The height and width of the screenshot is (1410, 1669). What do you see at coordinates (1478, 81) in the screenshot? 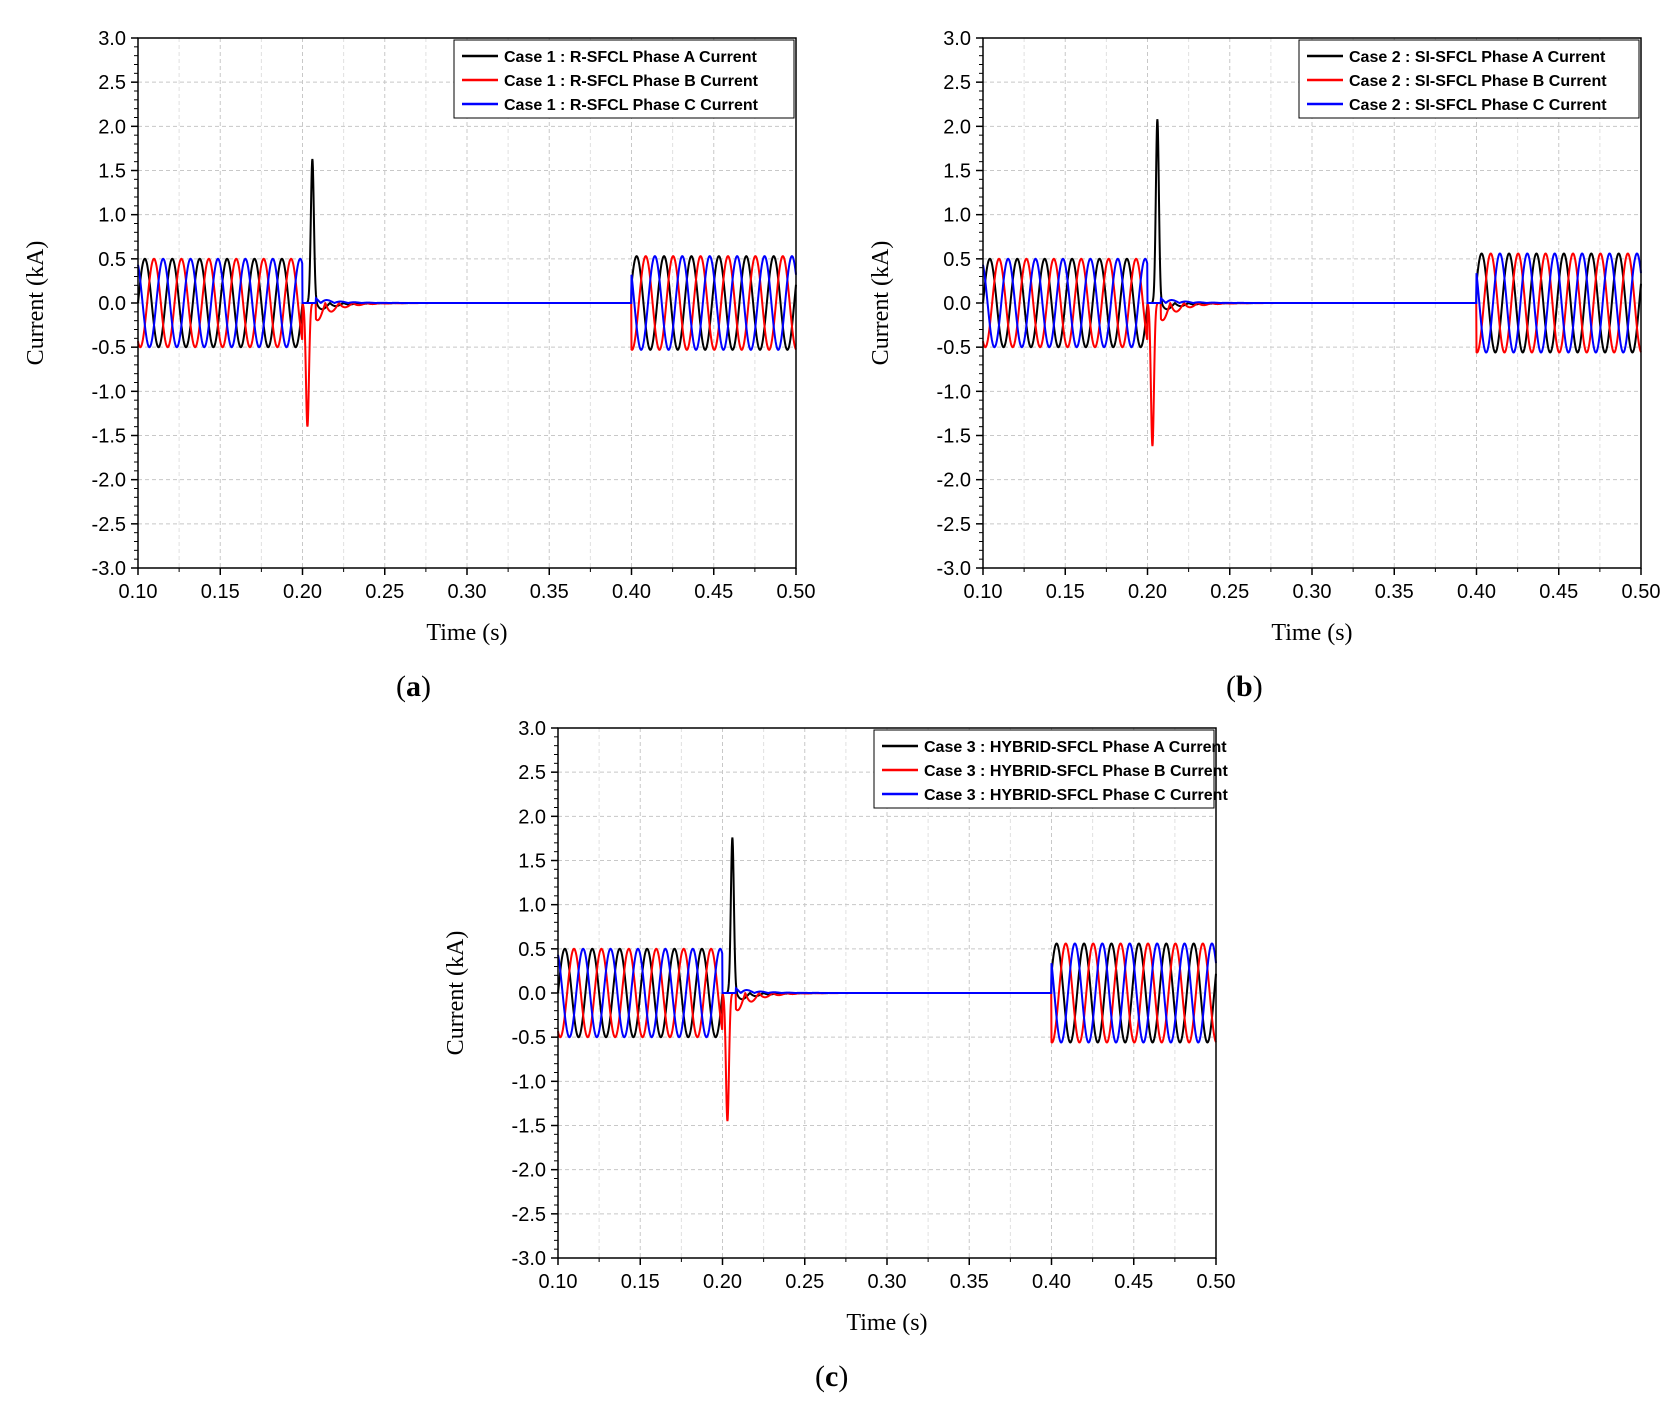
I see `legend-label: Case 2 : SI-SFCL Phase B Current` at bounding box center [1478, 81].